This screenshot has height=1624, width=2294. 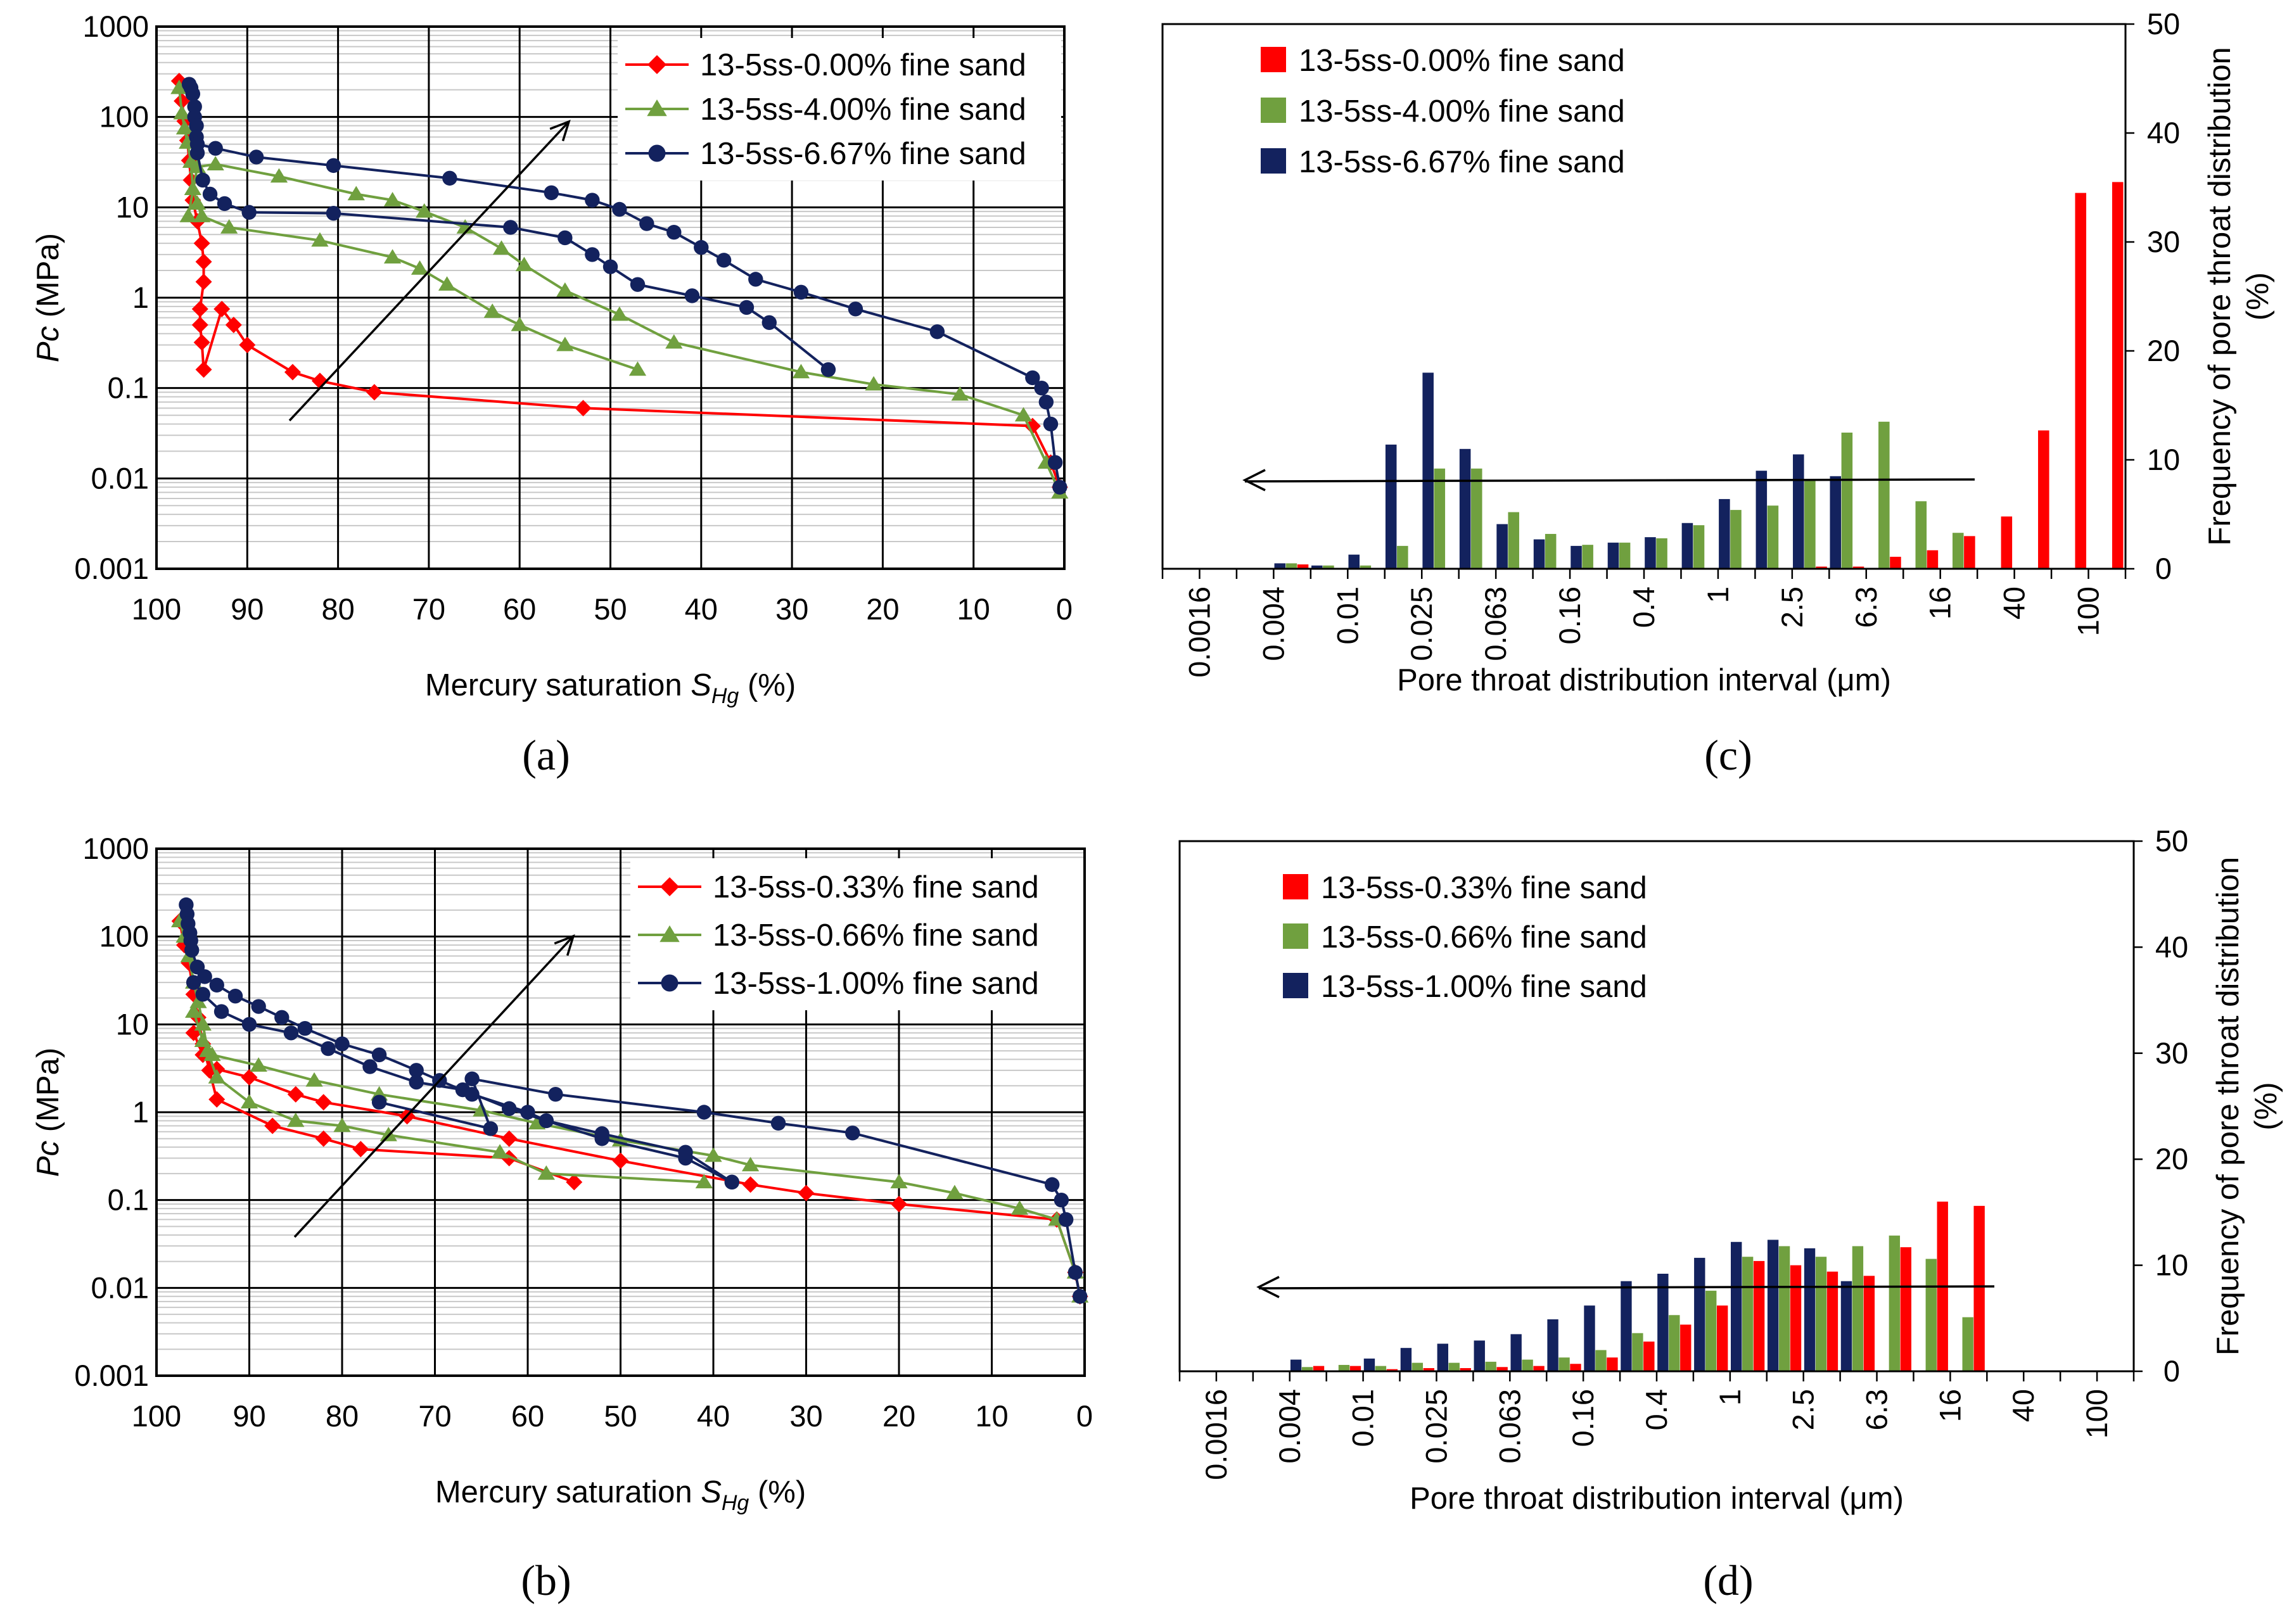 What do you see at coordinates (791, 609) in the screenshot?
I see `x-tick-label: 30` at bounding box center [791, 609].